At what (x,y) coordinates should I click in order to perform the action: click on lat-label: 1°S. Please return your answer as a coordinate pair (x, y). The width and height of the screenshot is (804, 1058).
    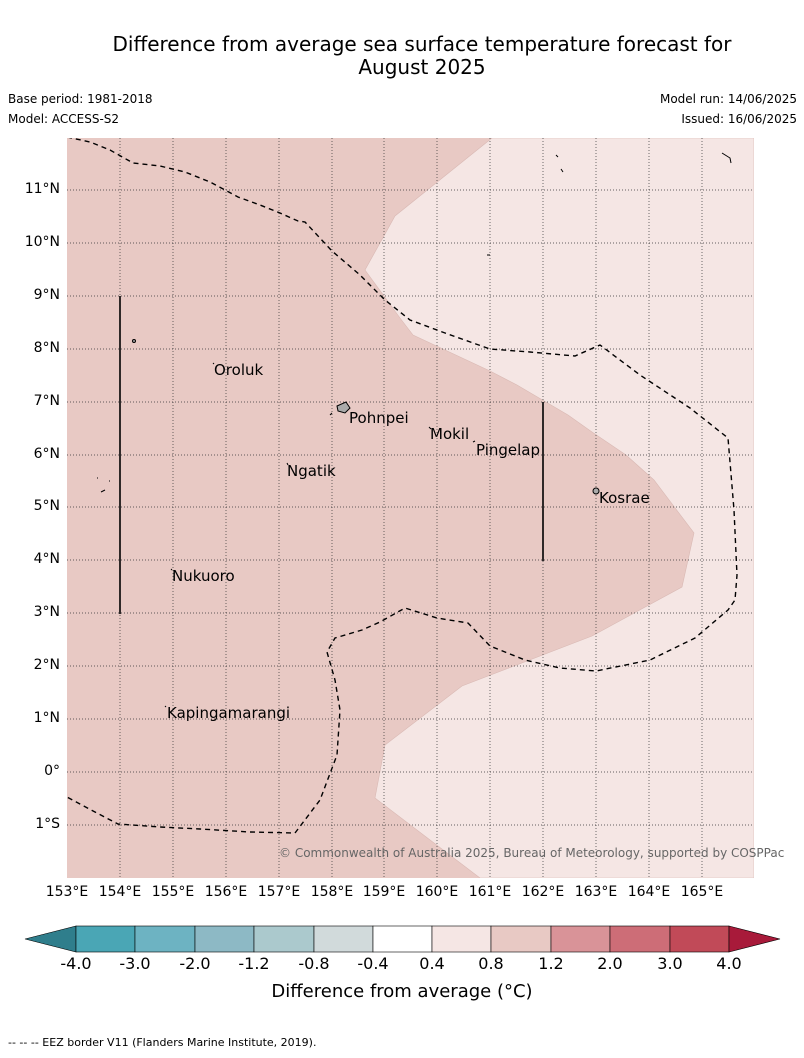
    Looking at the image, I should click on (47, 824).